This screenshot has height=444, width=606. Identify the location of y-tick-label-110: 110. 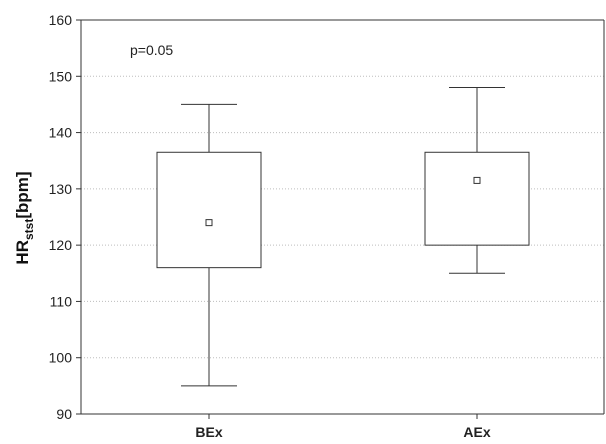
(61, 301).